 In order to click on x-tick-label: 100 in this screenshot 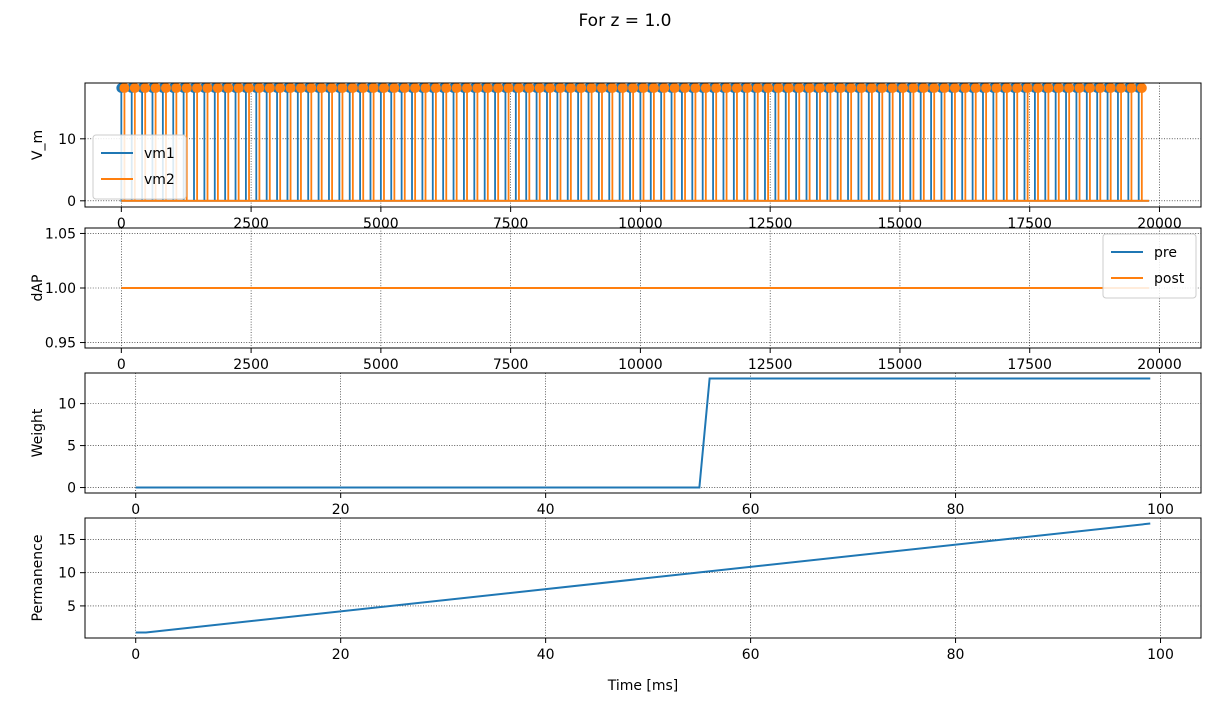, I will do `click(1160, 510)`.